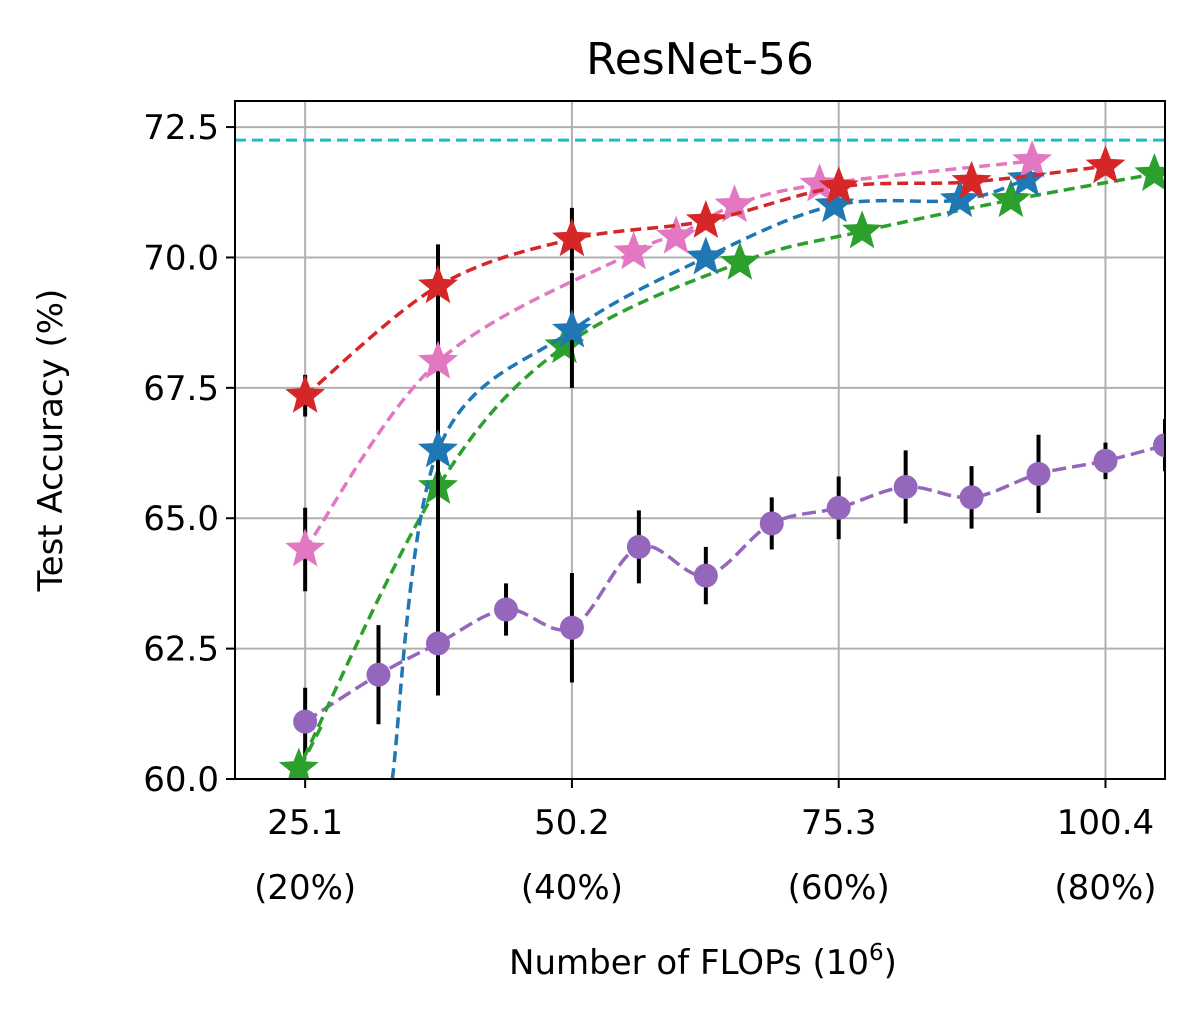 This screenshot has width=1203, height=1014. What do you see at coordinates (305, 823) in the screenshot?
I see `x-tick-label: 25.1` at bounding box center [305, 823].